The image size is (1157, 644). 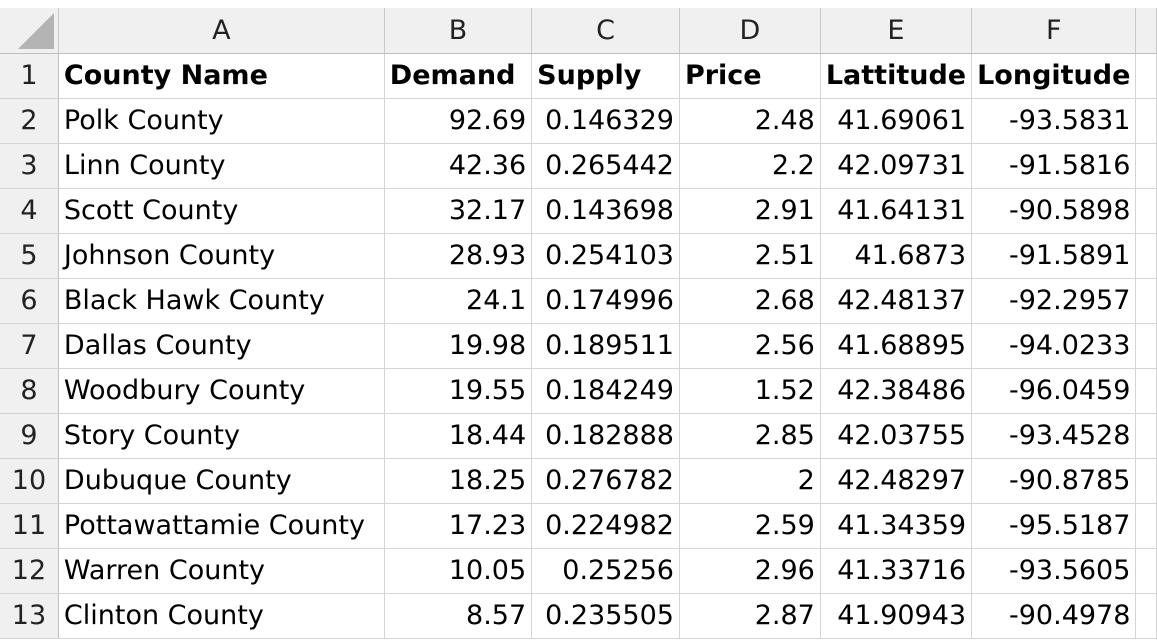 I want to click on cell-county-name: Johnson County, so click(x=221, y=256).